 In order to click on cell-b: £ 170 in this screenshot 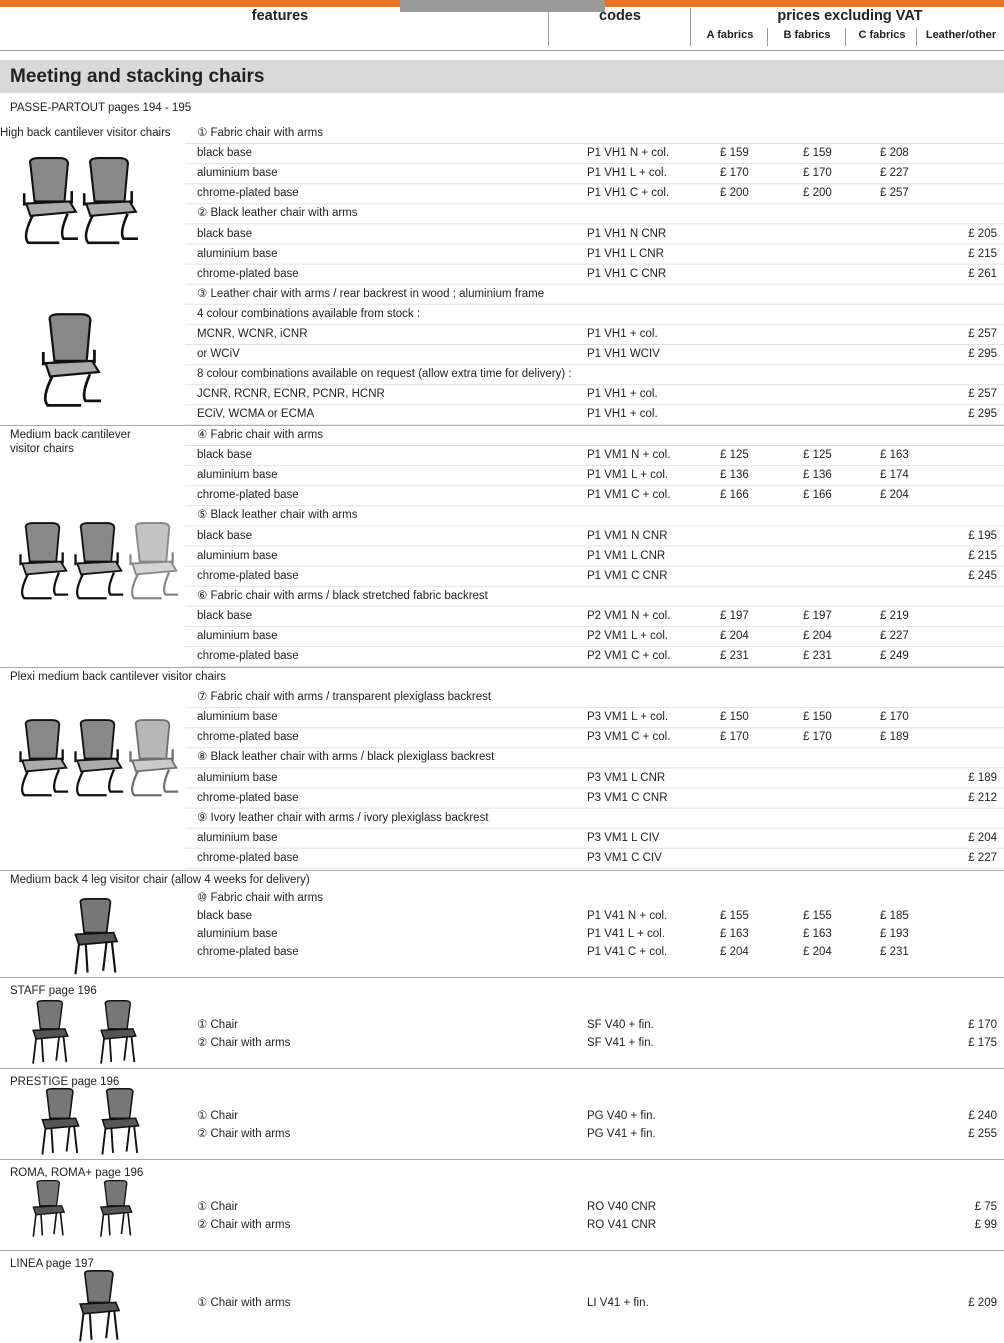, I will do `click(817, 173)`.